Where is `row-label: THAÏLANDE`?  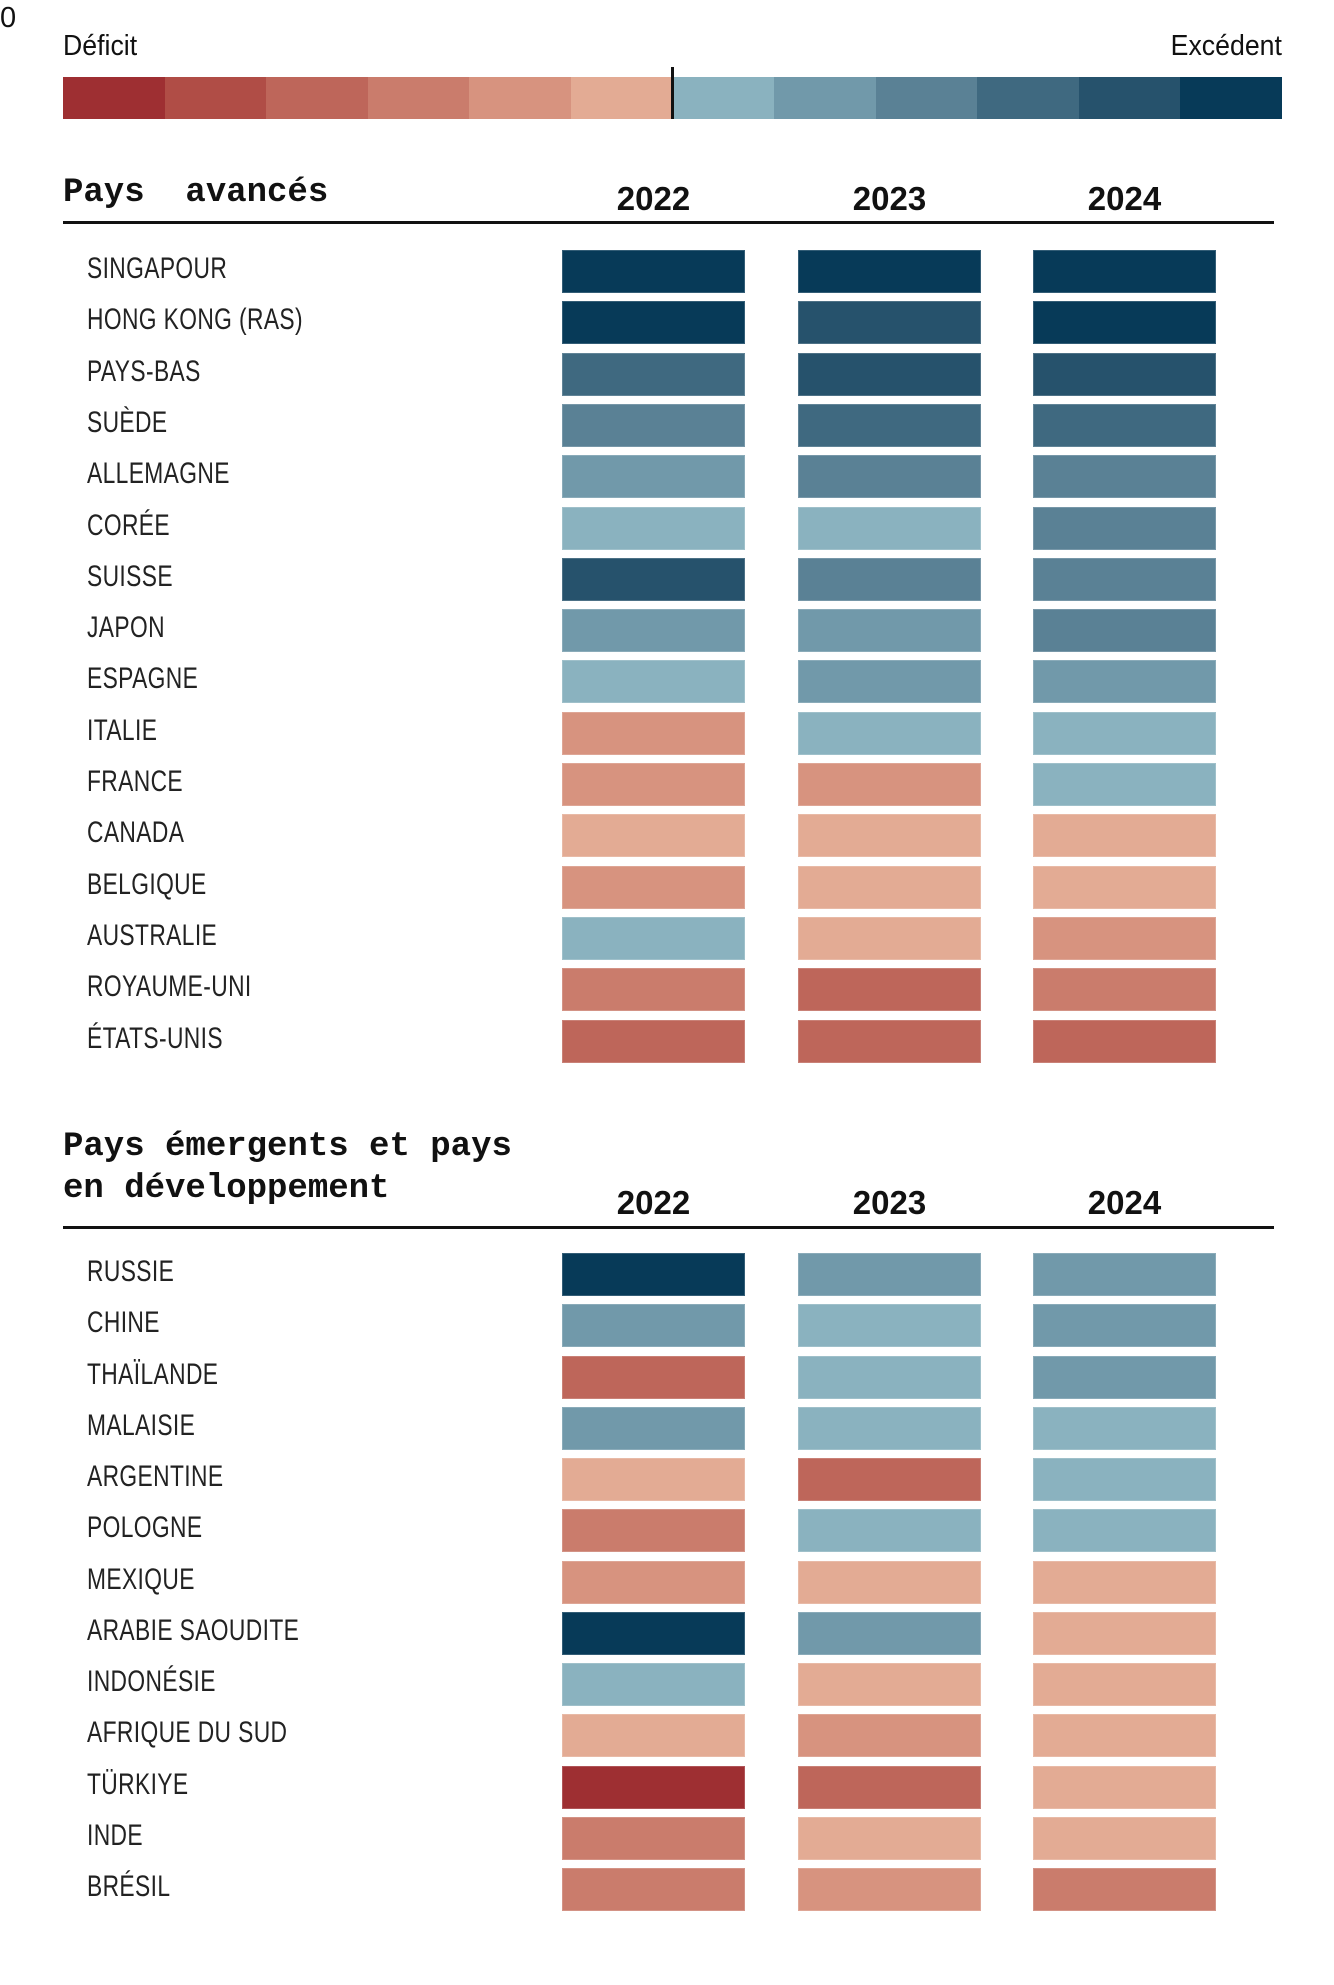
row-label: THAÏLANDE is located at coordinates (153, 1374).